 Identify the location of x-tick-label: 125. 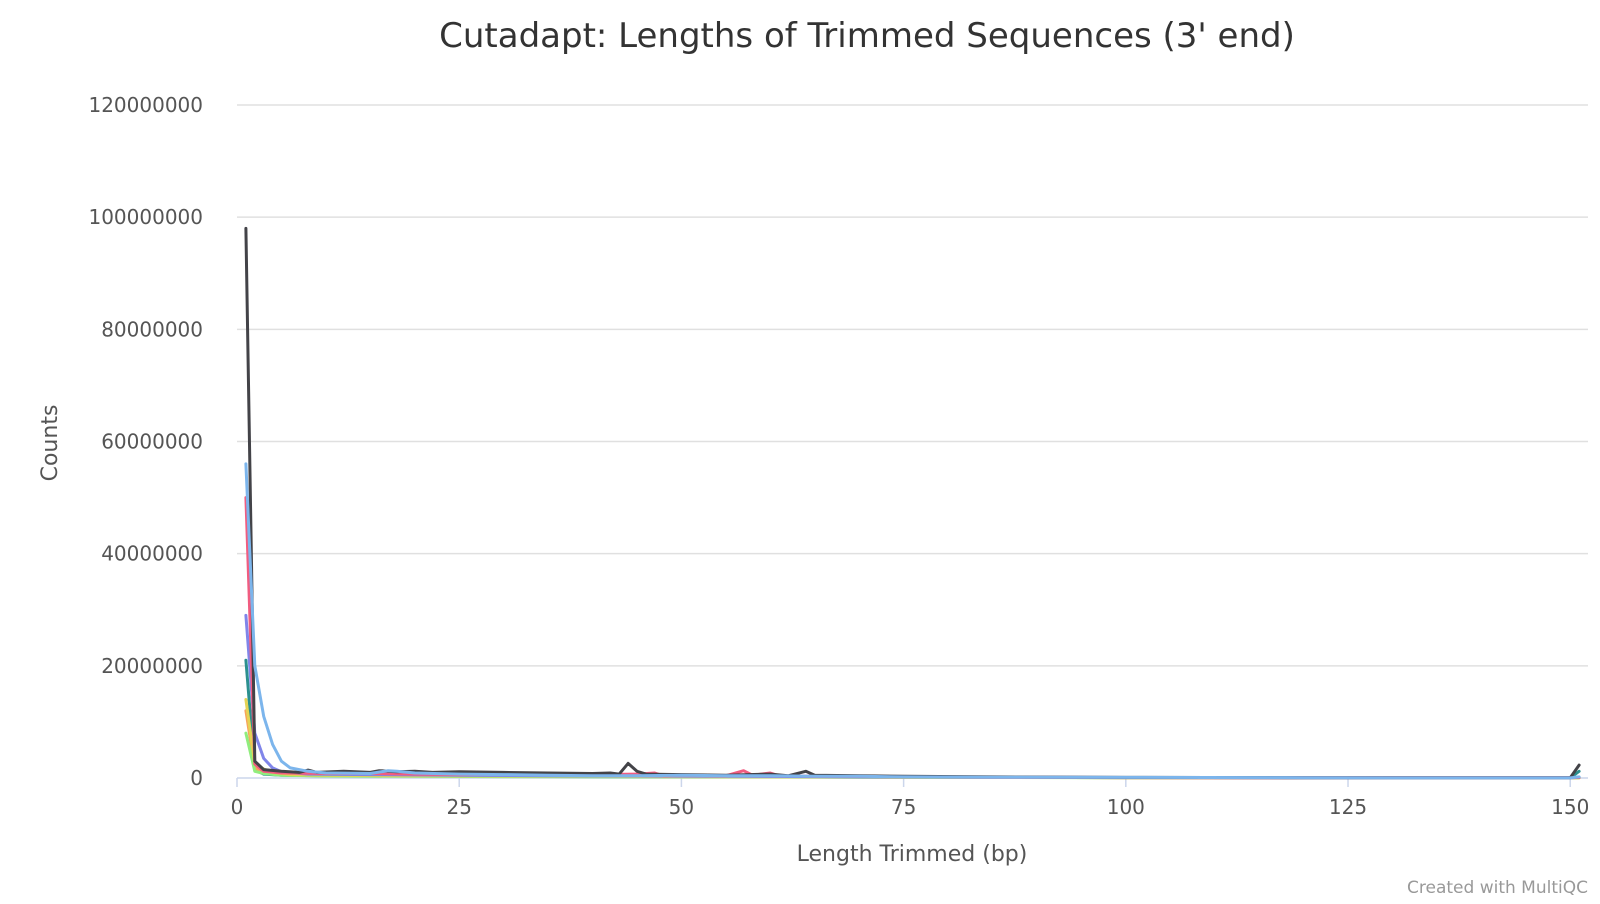
(1348, 807).